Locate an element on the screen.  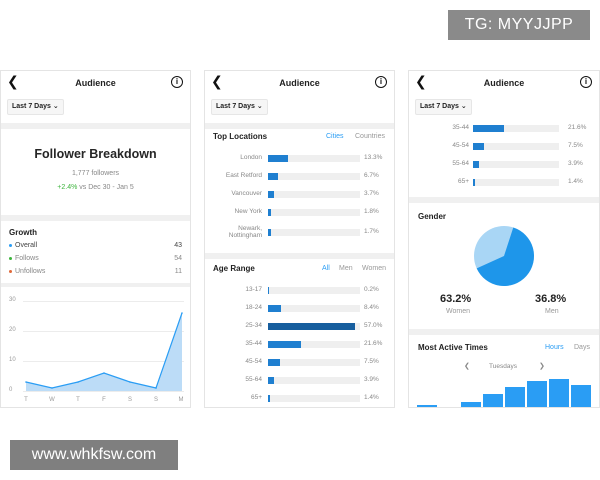
y-tick-label: 10 is located at coordinates (12, 360).